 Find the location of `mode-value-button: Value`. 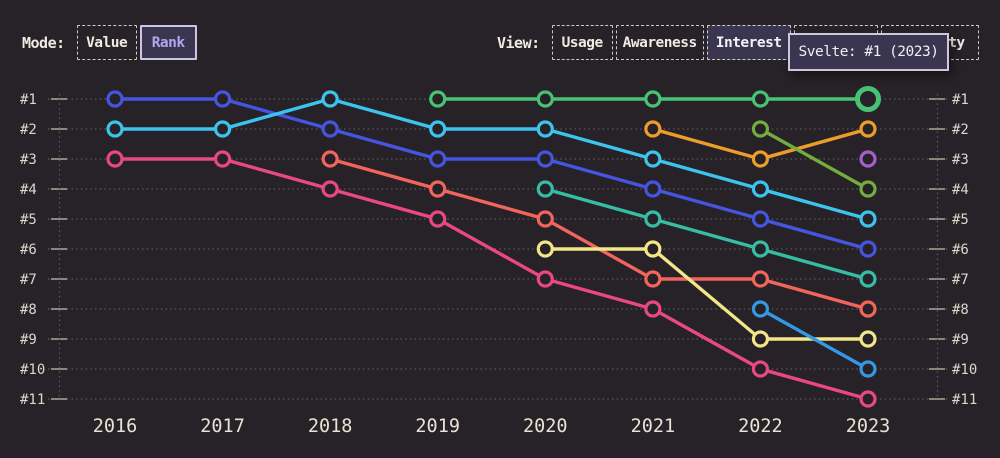

mode-value-button: Value is located at coordinates (106, 42).